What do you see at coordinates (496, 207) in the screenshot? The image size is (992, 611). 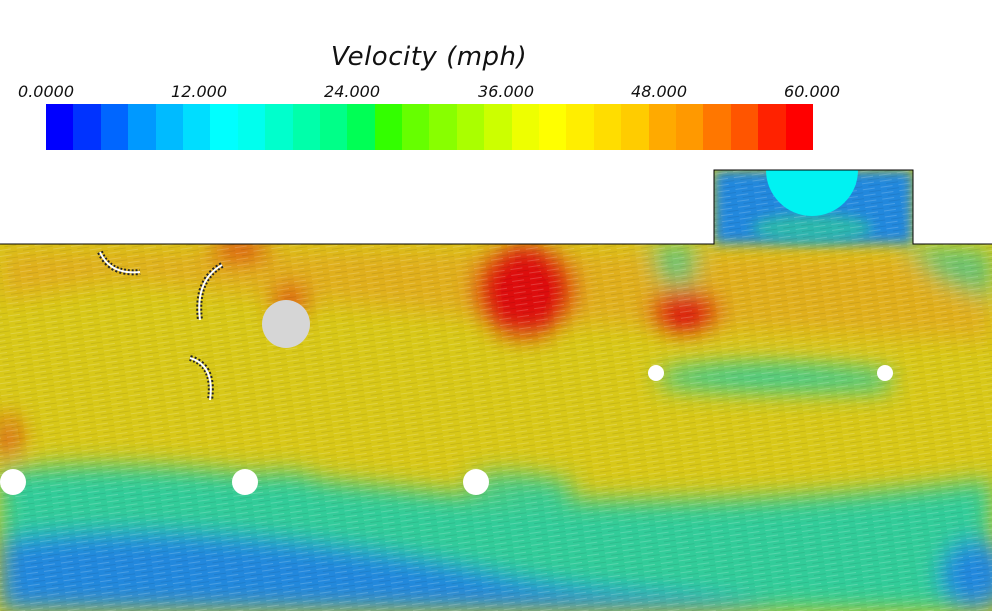 I see `domain-boundary` at bounding box center [496, 207].